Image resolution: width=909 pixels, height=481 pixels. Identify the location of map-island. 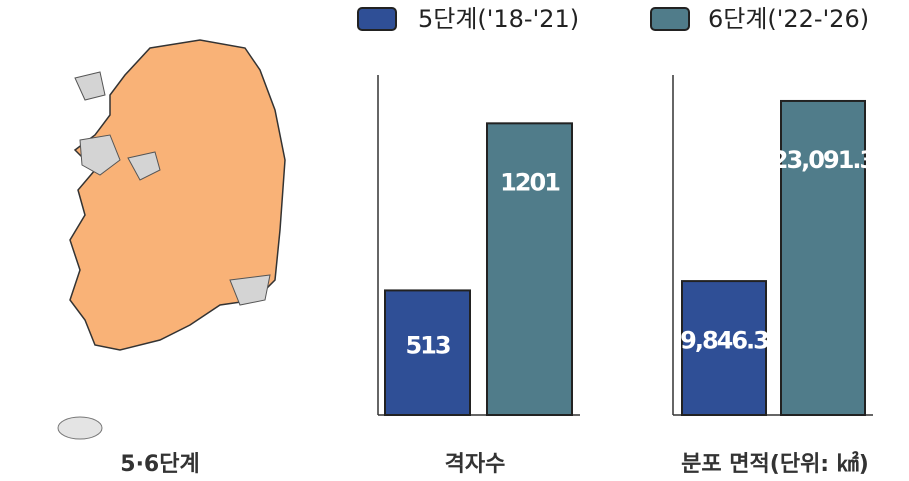
(80, 428).